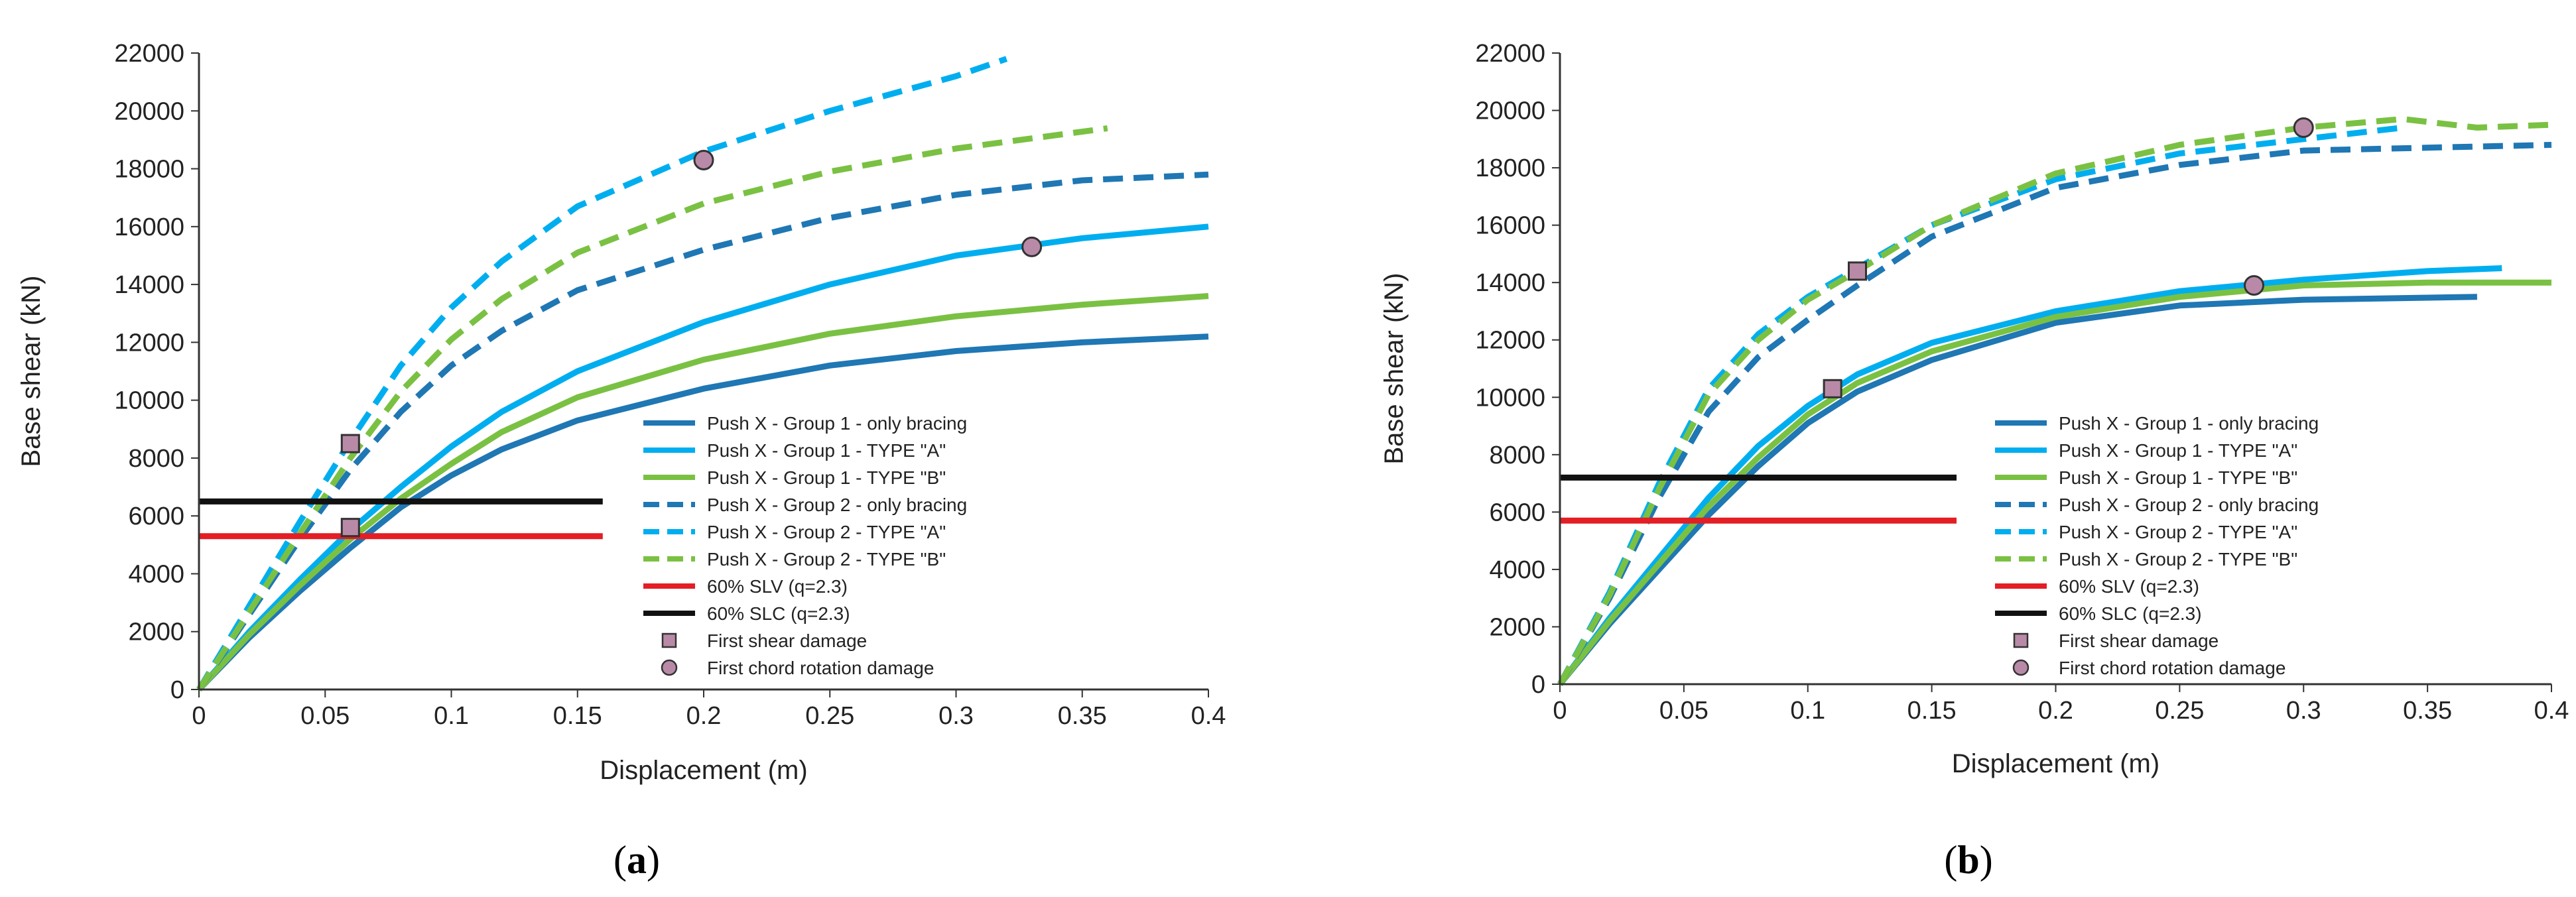  Describe the element at coordinates (2069, 257) in the screenshot. I see `damage-markers-b` at that location.